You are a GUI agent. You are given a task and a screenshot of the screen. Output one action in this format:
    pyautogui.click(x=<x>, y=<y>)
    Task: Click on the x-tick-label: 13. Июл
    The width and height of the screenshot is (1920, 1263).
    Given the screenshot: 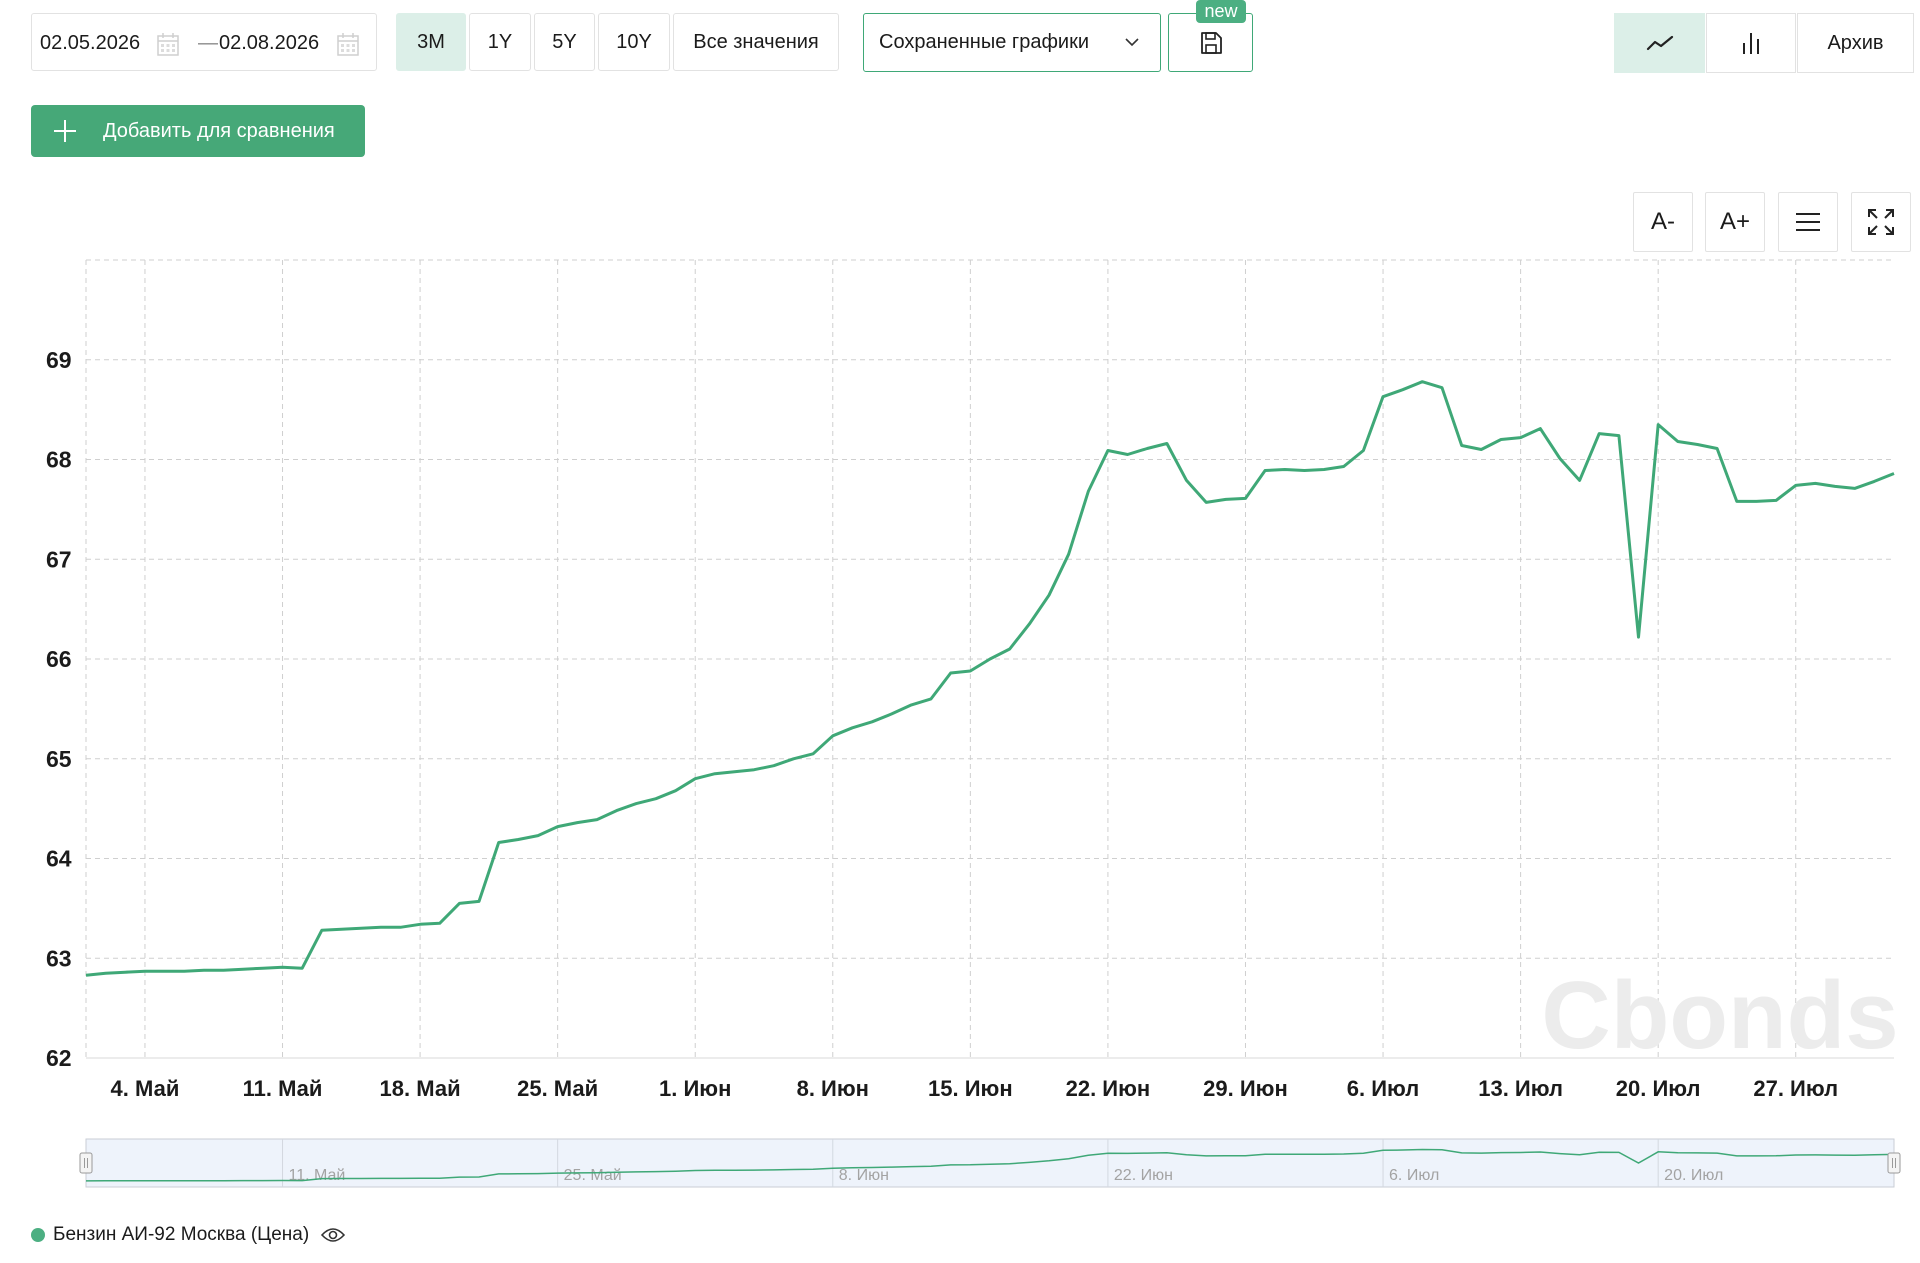 What is the action you would take?
    pyautogui.click(x=1520, y=1088)
    